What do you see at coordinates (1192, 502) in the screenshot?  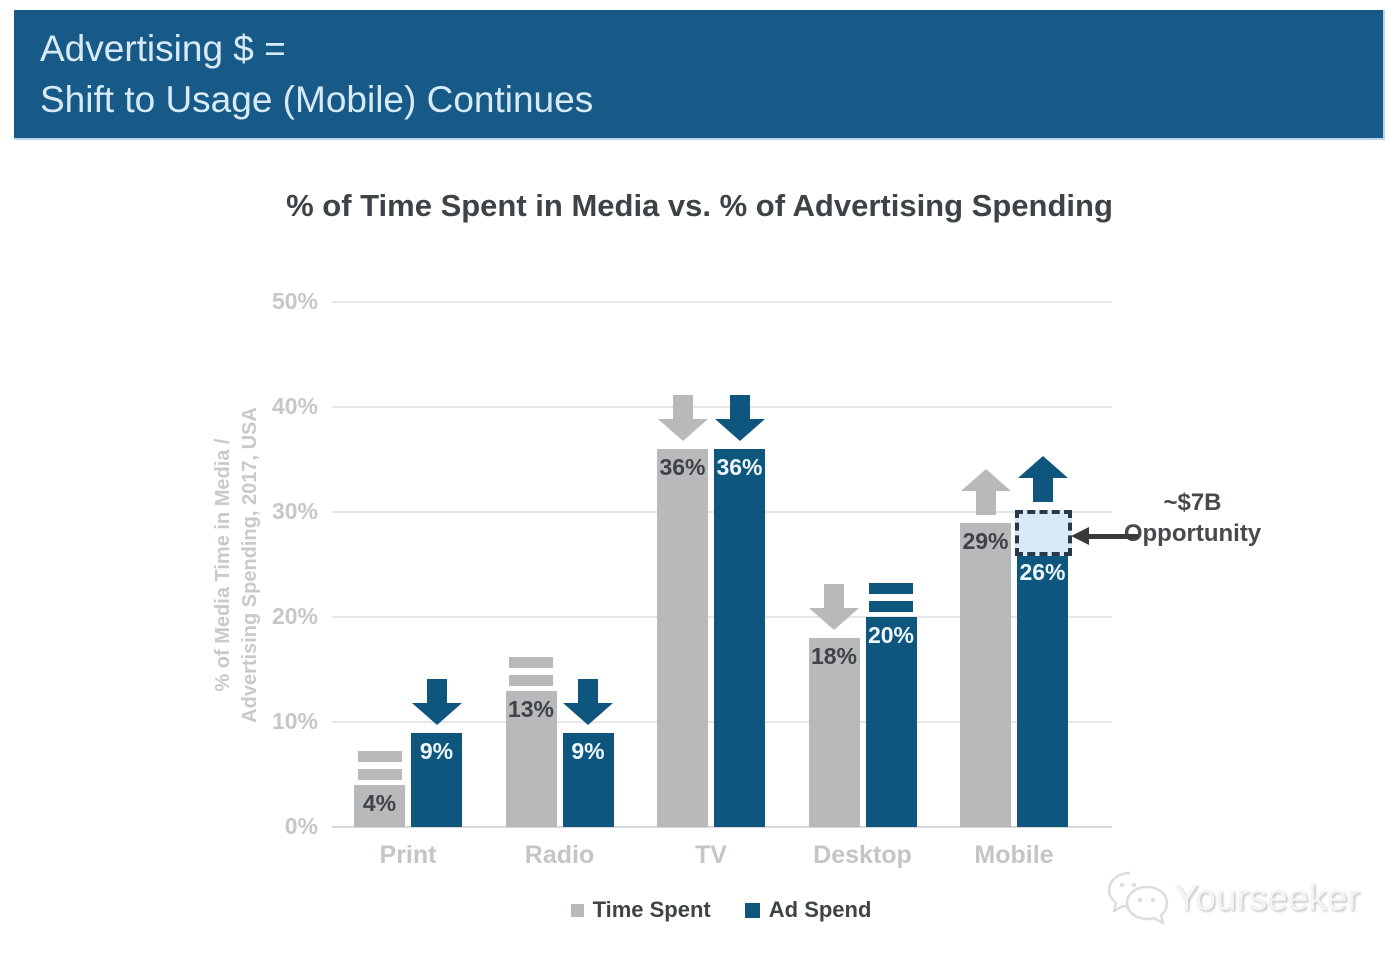 I see `opportunity-annotation-line1: ~$7B` at bounding box center [1192, 502].